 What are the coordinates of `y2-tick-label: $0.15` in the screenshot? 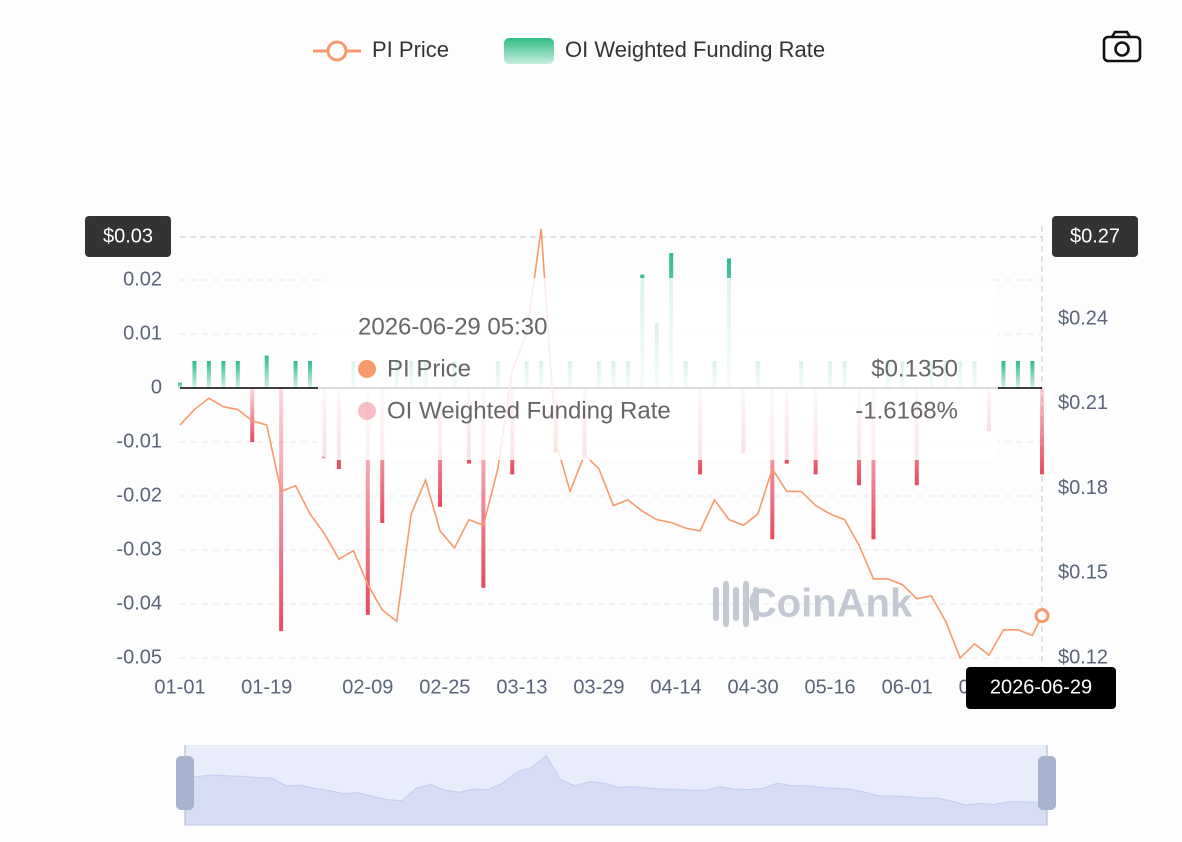 It's located at (1083, 573).